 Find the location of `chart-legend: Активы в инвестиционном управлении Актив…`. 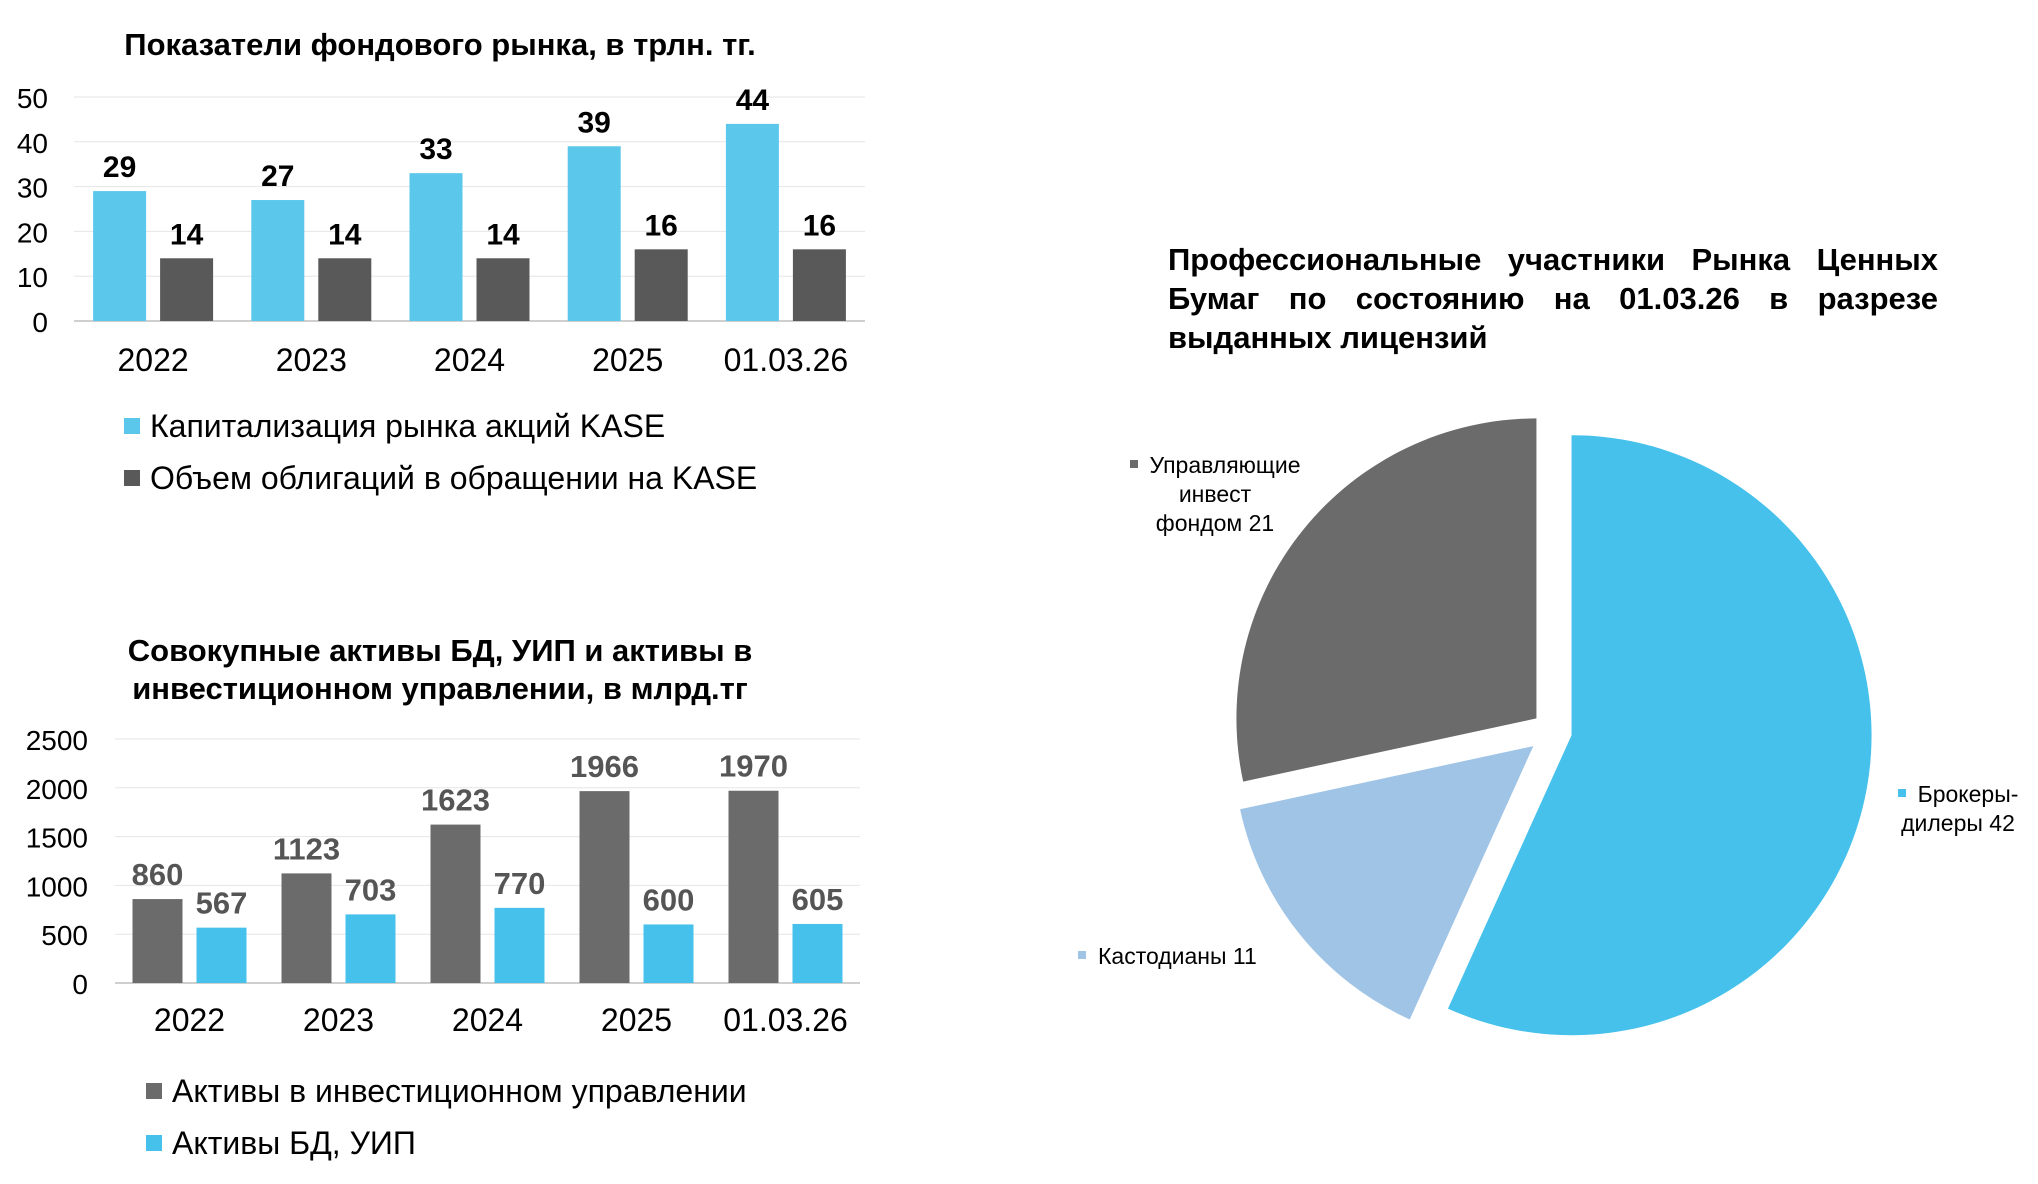

chart-legend: Активы в инвестиционном управлении Актив… is located at coordinates (446, 1117).